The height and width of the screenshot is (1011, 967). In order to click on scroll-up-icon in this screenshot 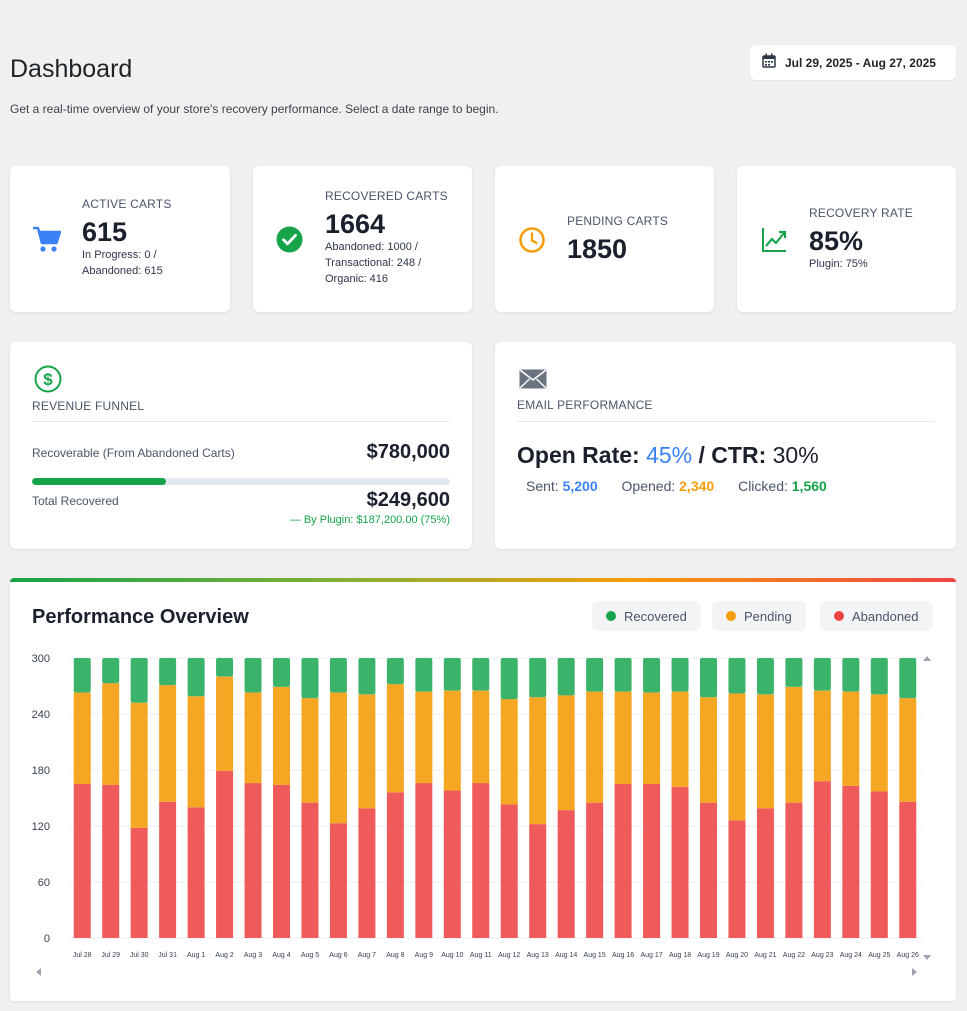, I will do `click(927, 658)`.